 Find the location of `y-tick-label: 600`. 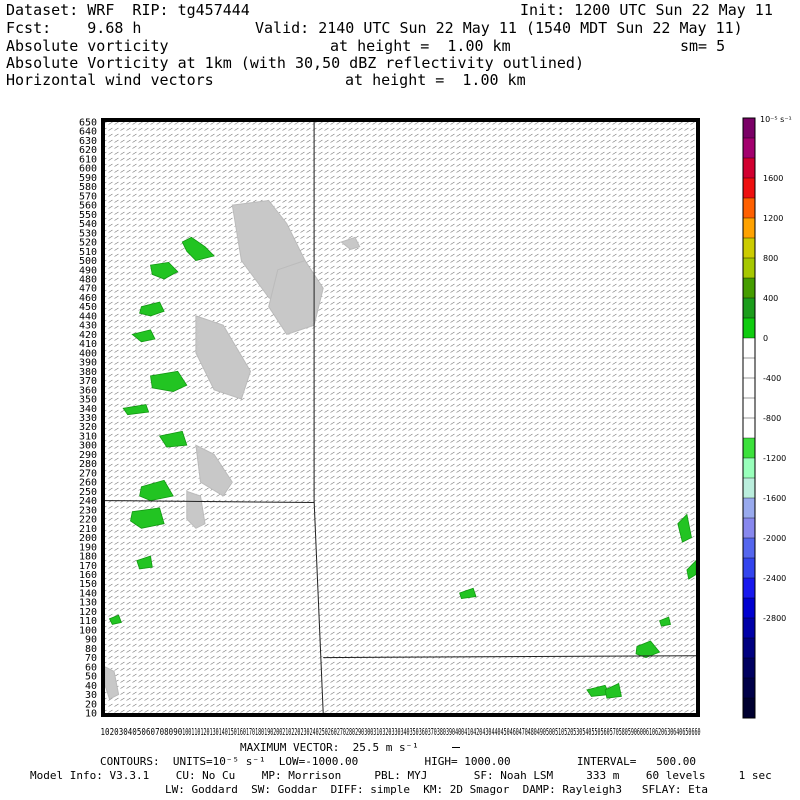

y-tick-label: 600 is located at coordinates (88, 169).